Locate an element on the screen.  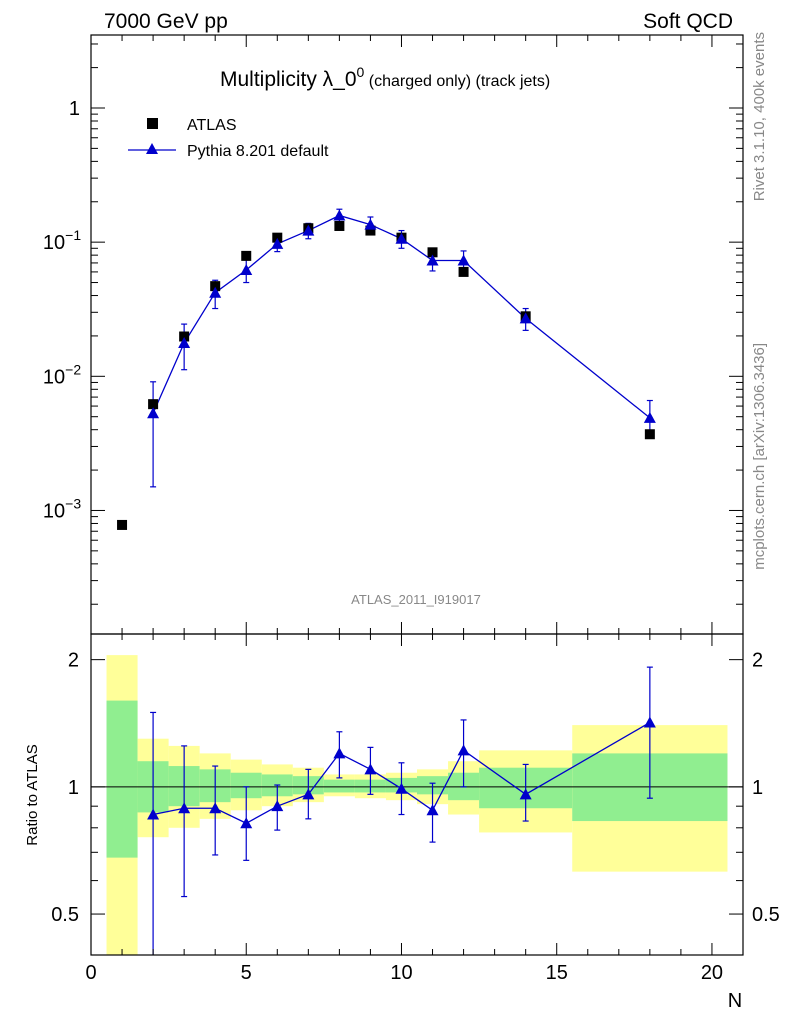
x-tick-label: 15 is located at coordinates (557, 973).